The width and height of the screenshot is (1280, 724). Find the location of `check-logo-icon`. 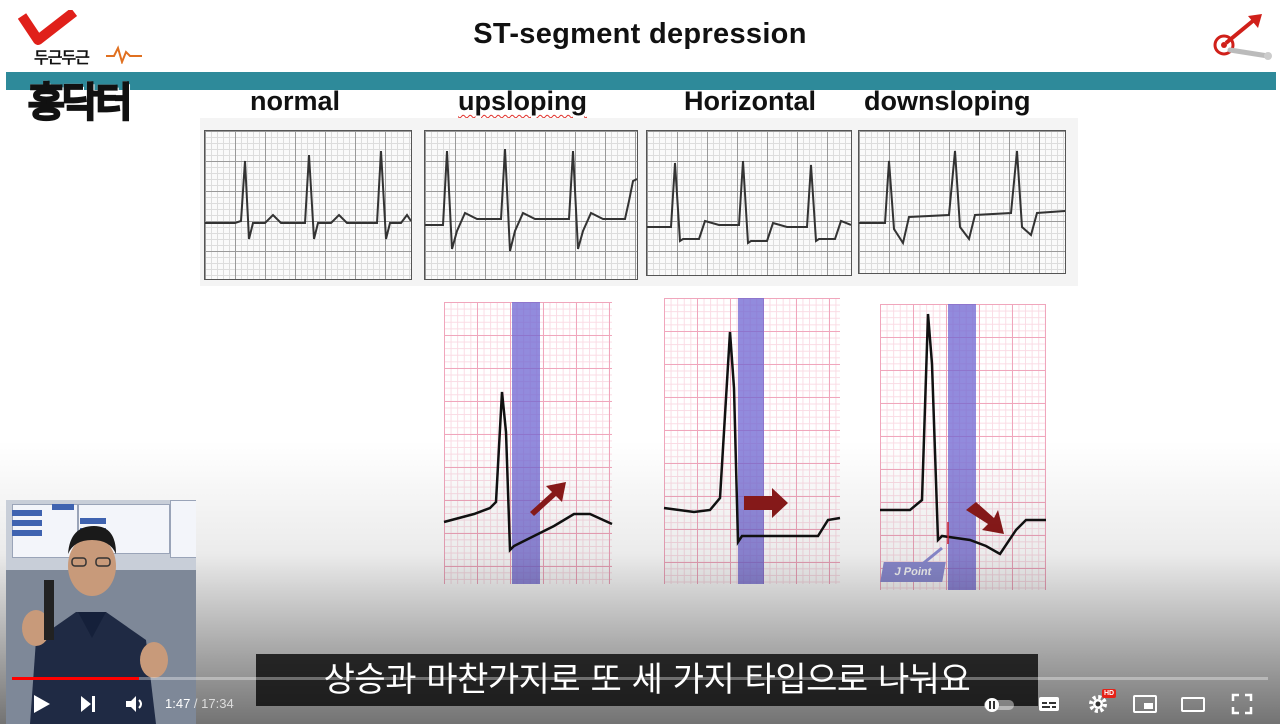

check-logo-icon is located at coordinates (48, 27).